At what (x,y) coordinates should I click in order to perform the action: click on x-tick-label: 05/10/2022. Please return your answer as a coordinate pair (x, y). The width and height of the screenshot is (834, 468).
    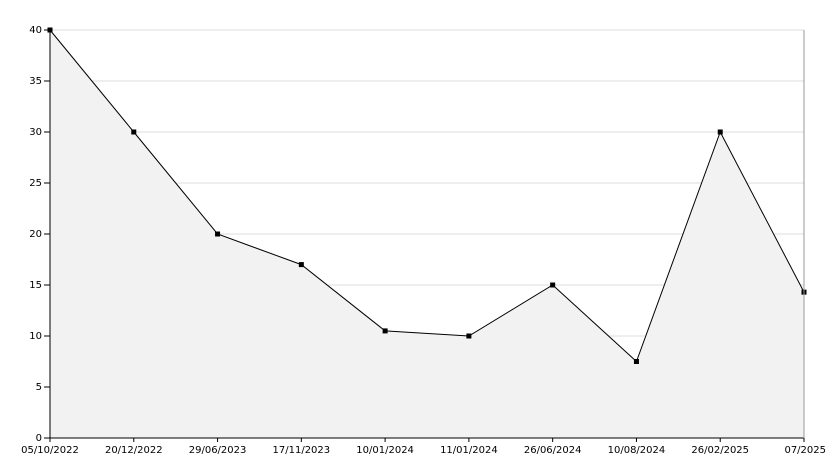
    Looking at the image, I should click on (50, 450).